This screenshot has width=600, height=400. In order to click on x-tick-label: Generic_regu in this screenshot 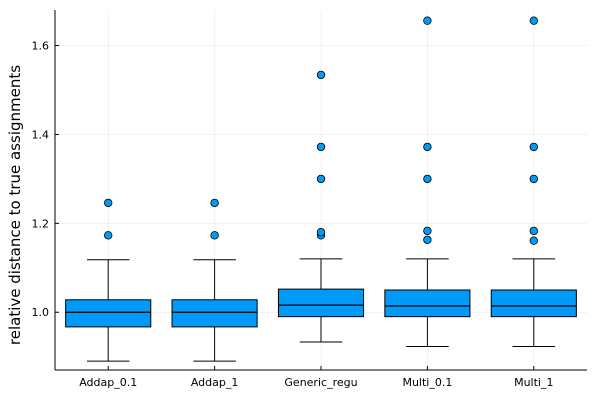, I will do `click(320, 382)`.